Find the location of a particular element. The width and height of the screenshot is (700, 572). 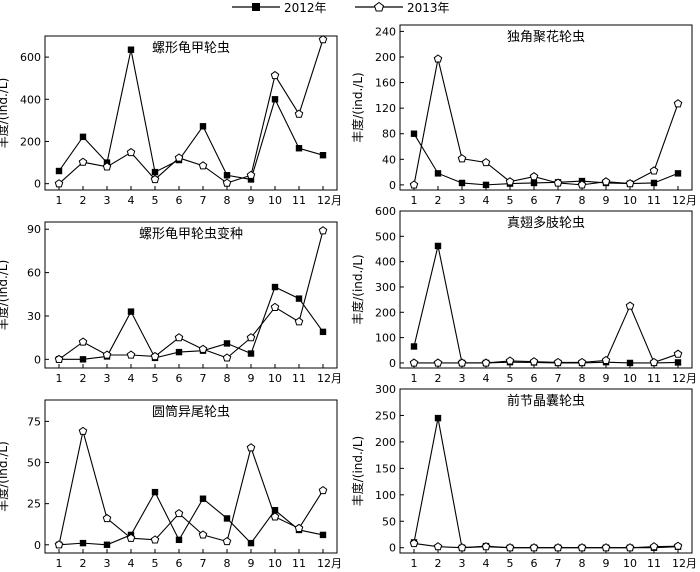

legend-marker-pentagon is located at coordinates (379, 6).